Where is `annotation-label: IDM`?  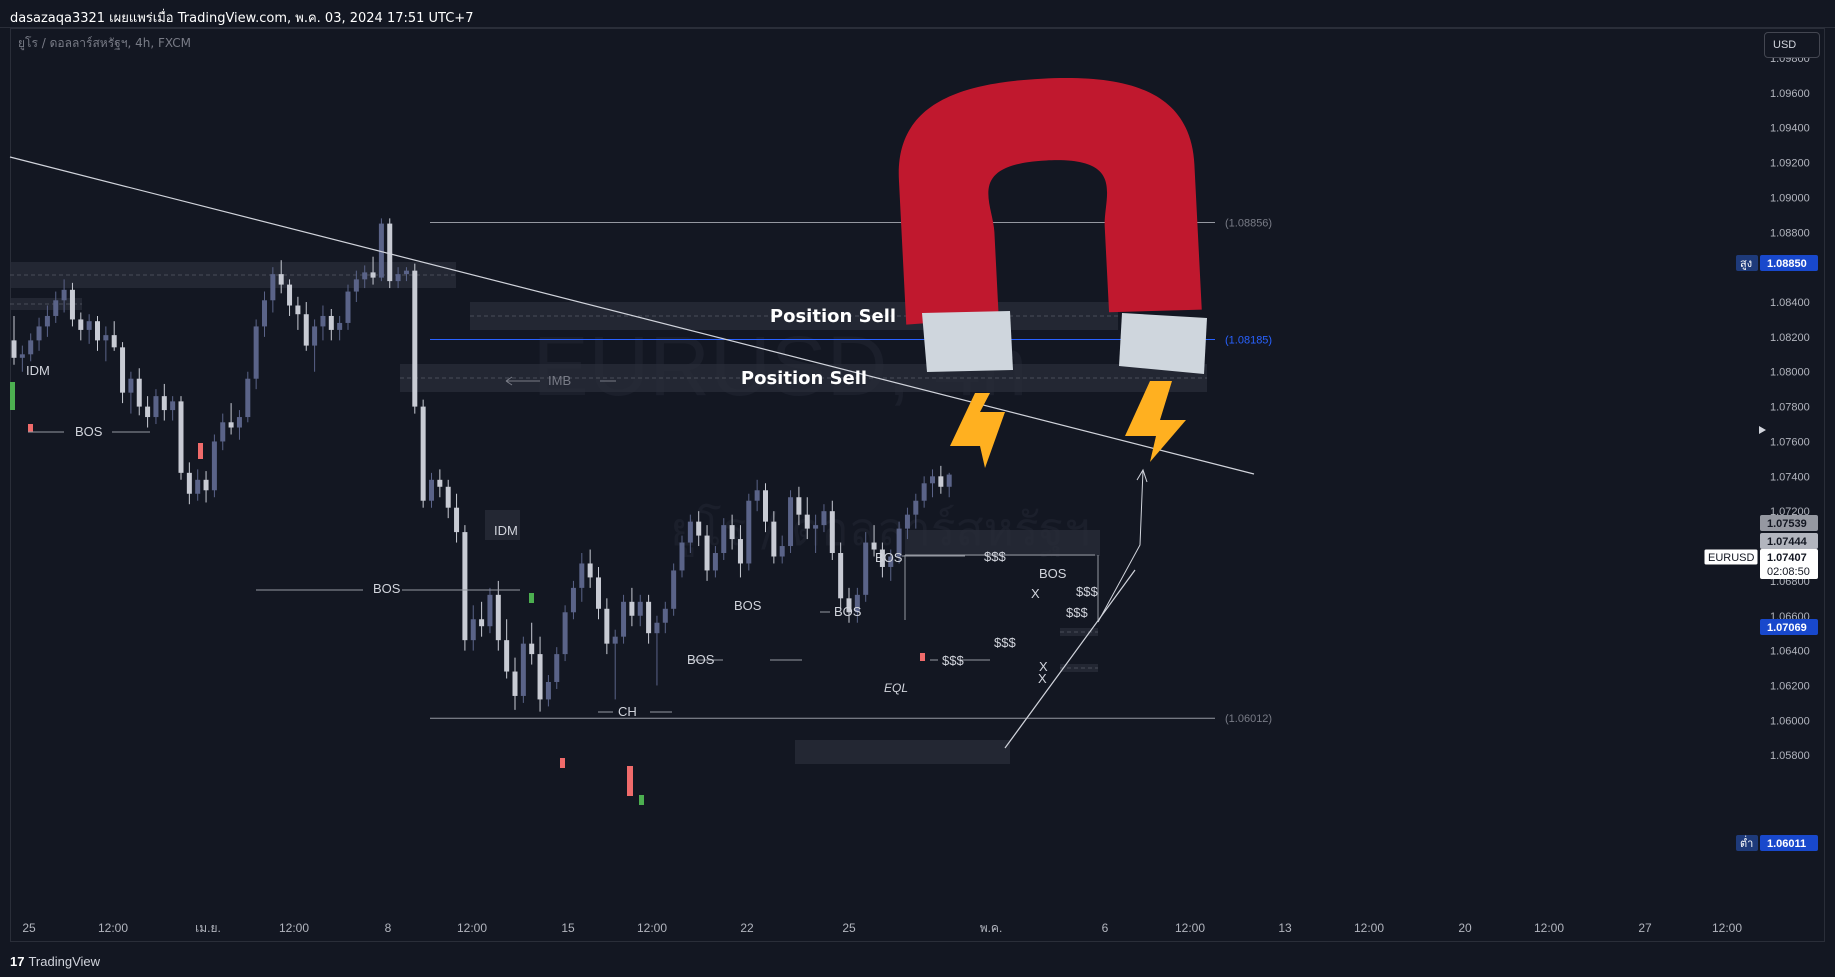 annotation-label: IDM is located at coordinates (38, 370).